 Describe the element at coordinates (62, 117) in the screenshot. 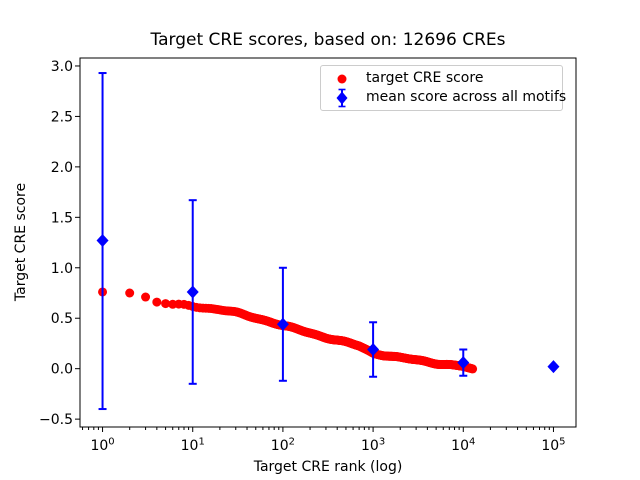

I see `y-tick-label: 2.5` at that location.